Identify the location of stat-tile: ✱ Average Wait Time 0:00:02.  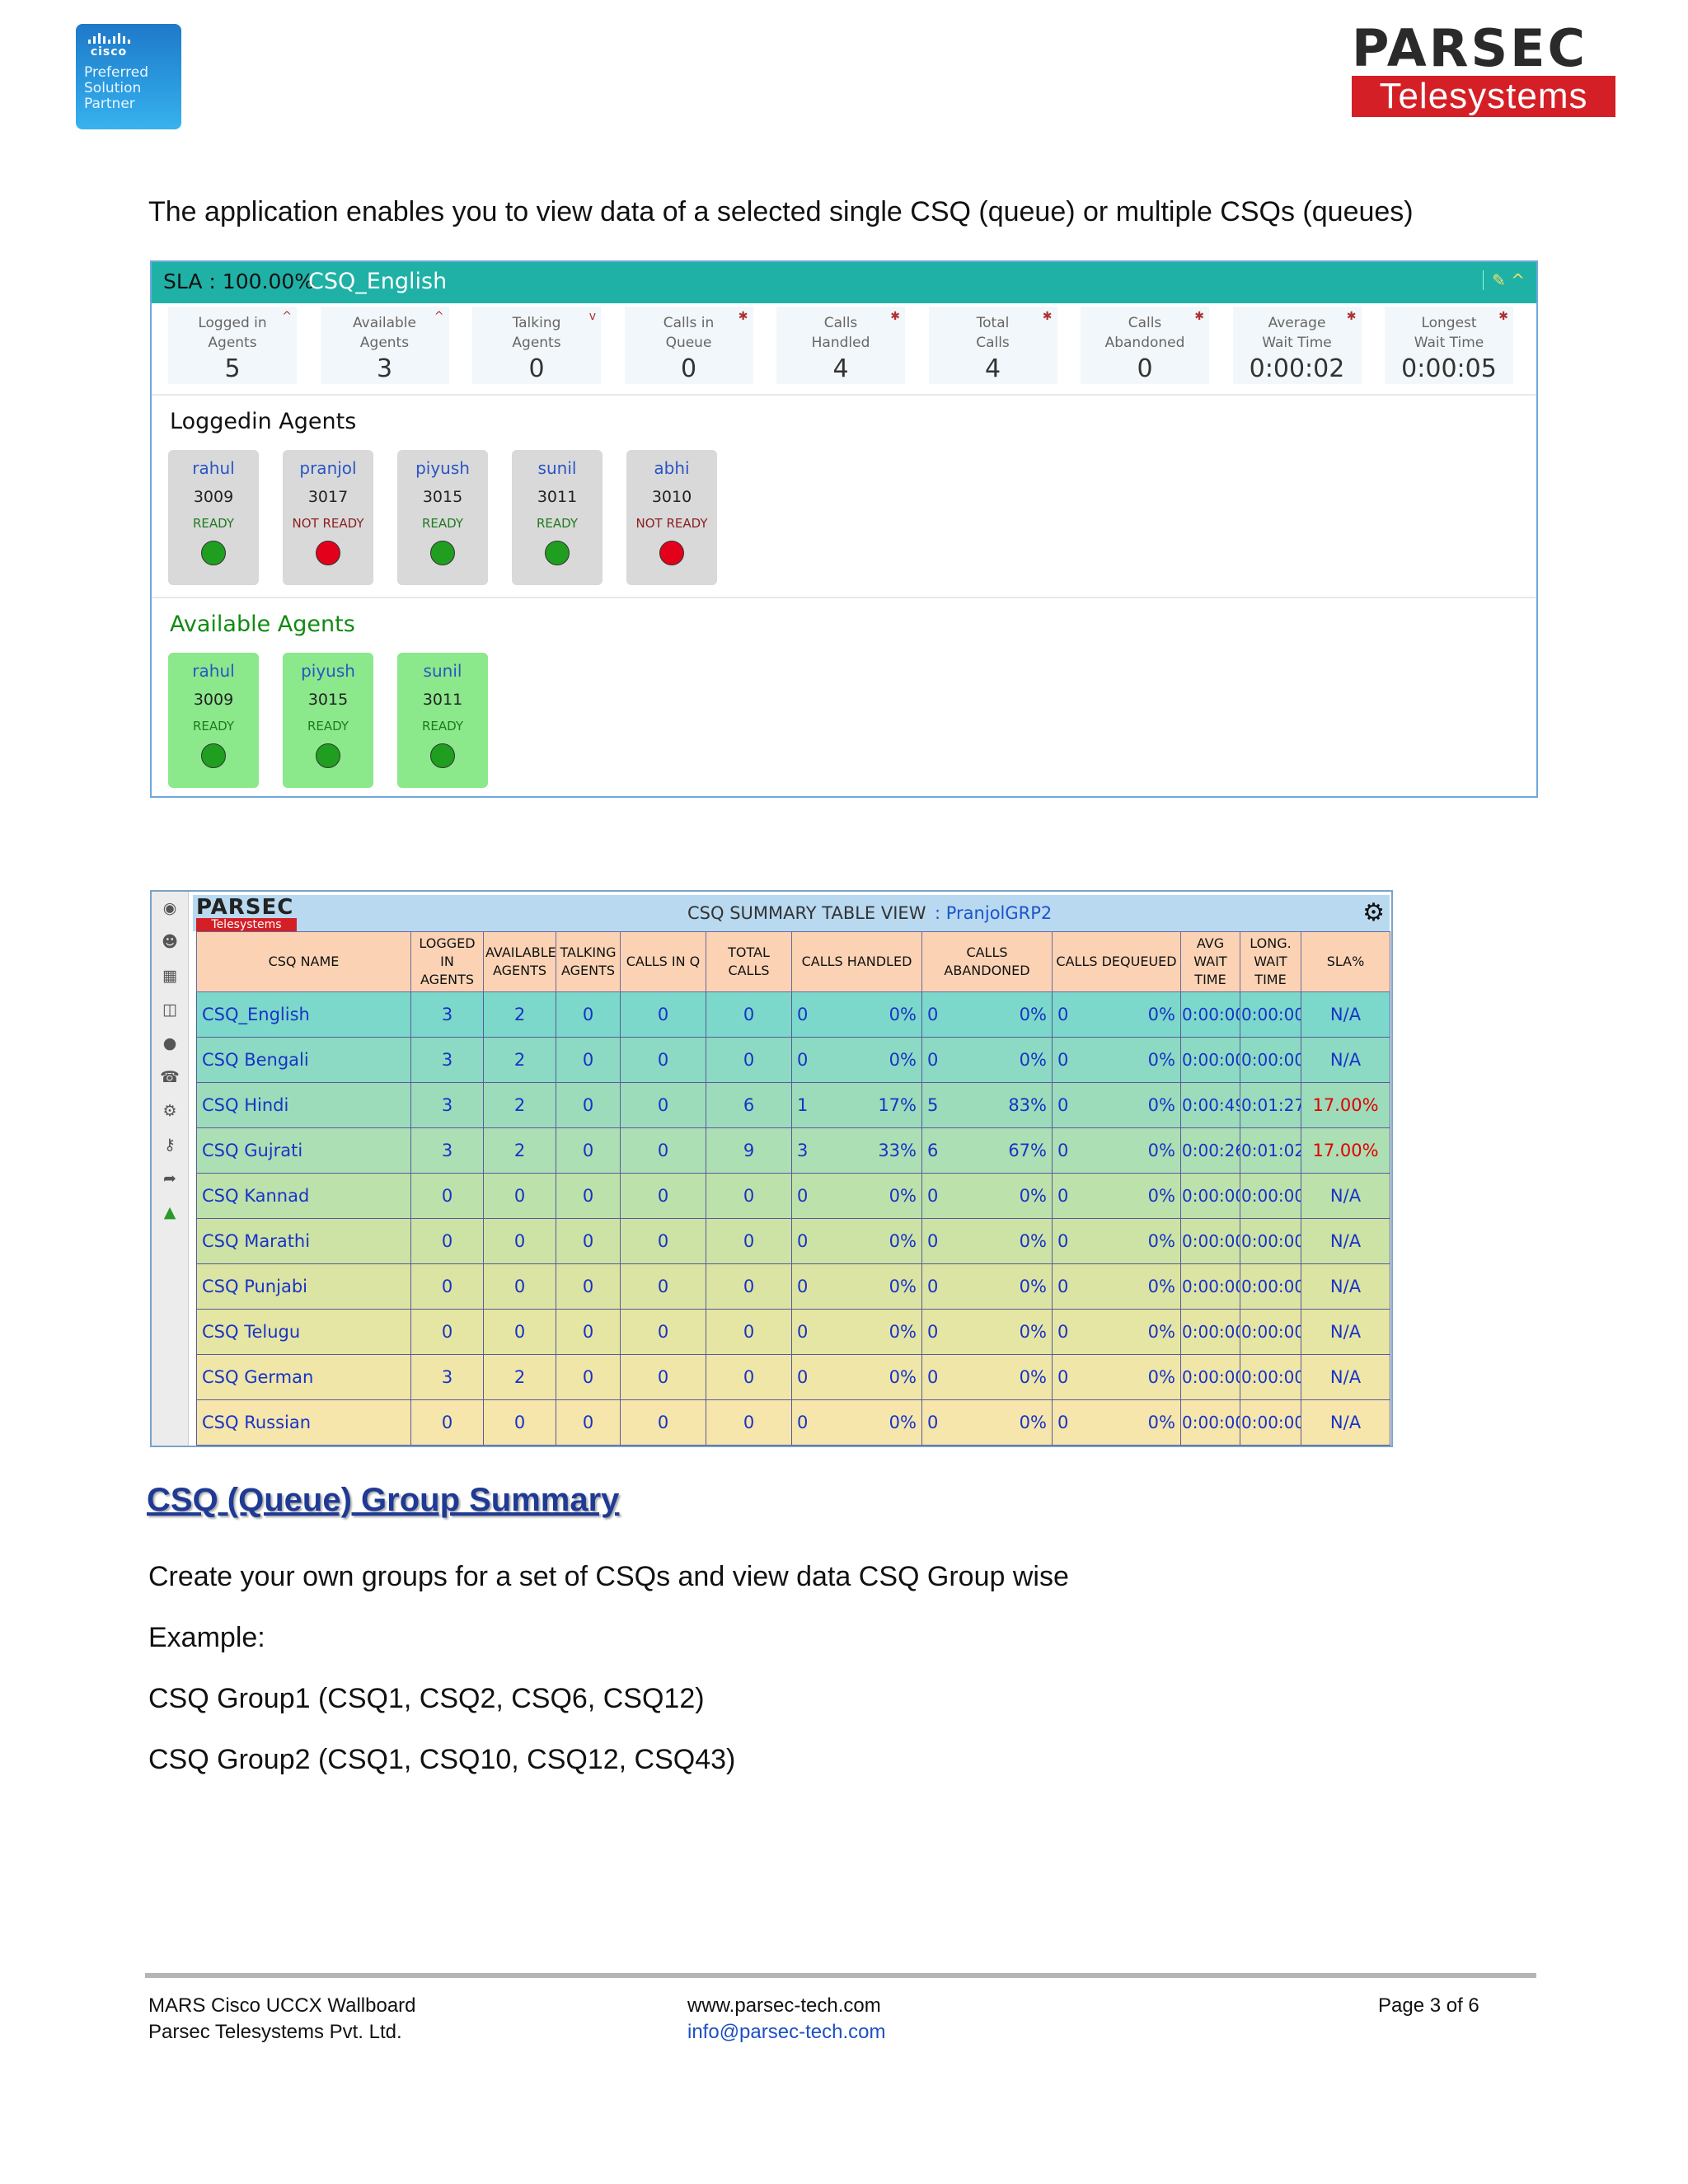
(1297, 345).